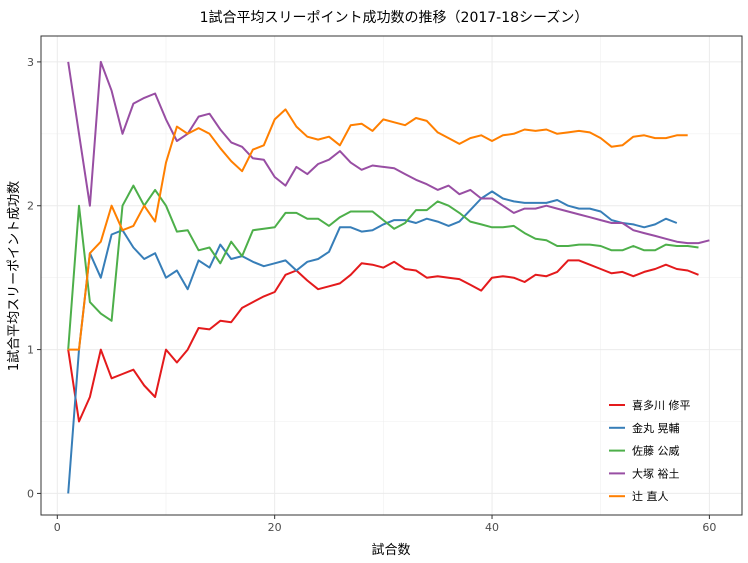 The width and height of the screenshot is (748, 563). Describe the element at coordinates (57, 527) in the screenshot. I see `x-tick-label: 0` at that location.